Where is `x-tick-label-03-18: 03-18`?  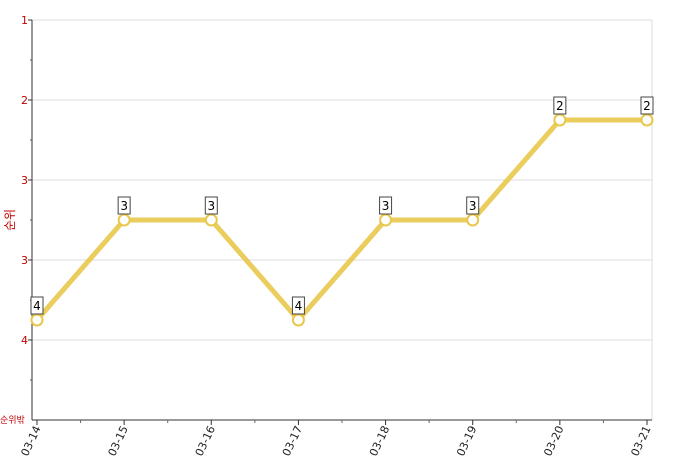 x-tick-label-03-18: 03-18 is located at coordinates (379, 441).